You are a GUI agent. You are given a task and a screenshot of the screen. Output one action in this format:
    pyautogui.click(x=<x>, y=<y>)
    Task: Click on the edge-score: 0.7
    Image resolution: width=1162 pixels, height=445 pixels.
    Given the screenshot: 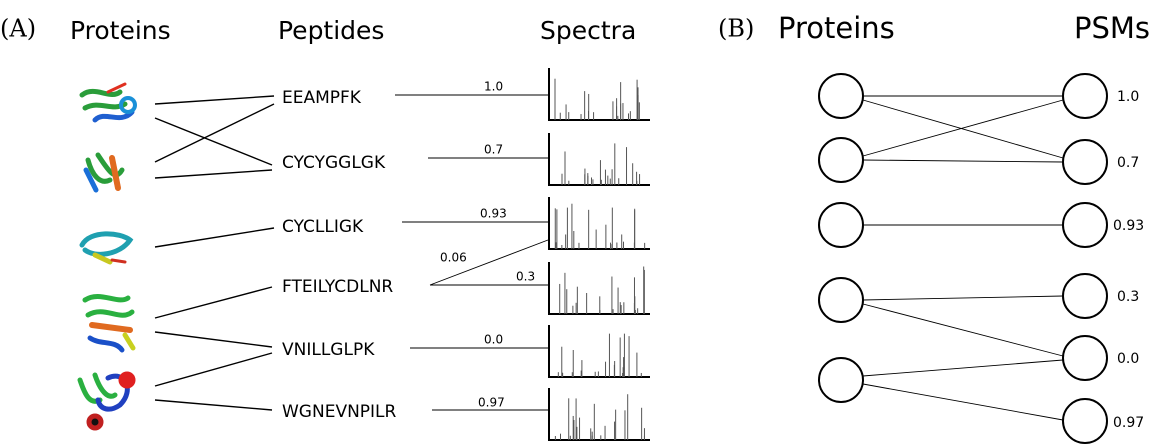 What is the action you would take?
    pyautogui.click(x=493, y=150)
    